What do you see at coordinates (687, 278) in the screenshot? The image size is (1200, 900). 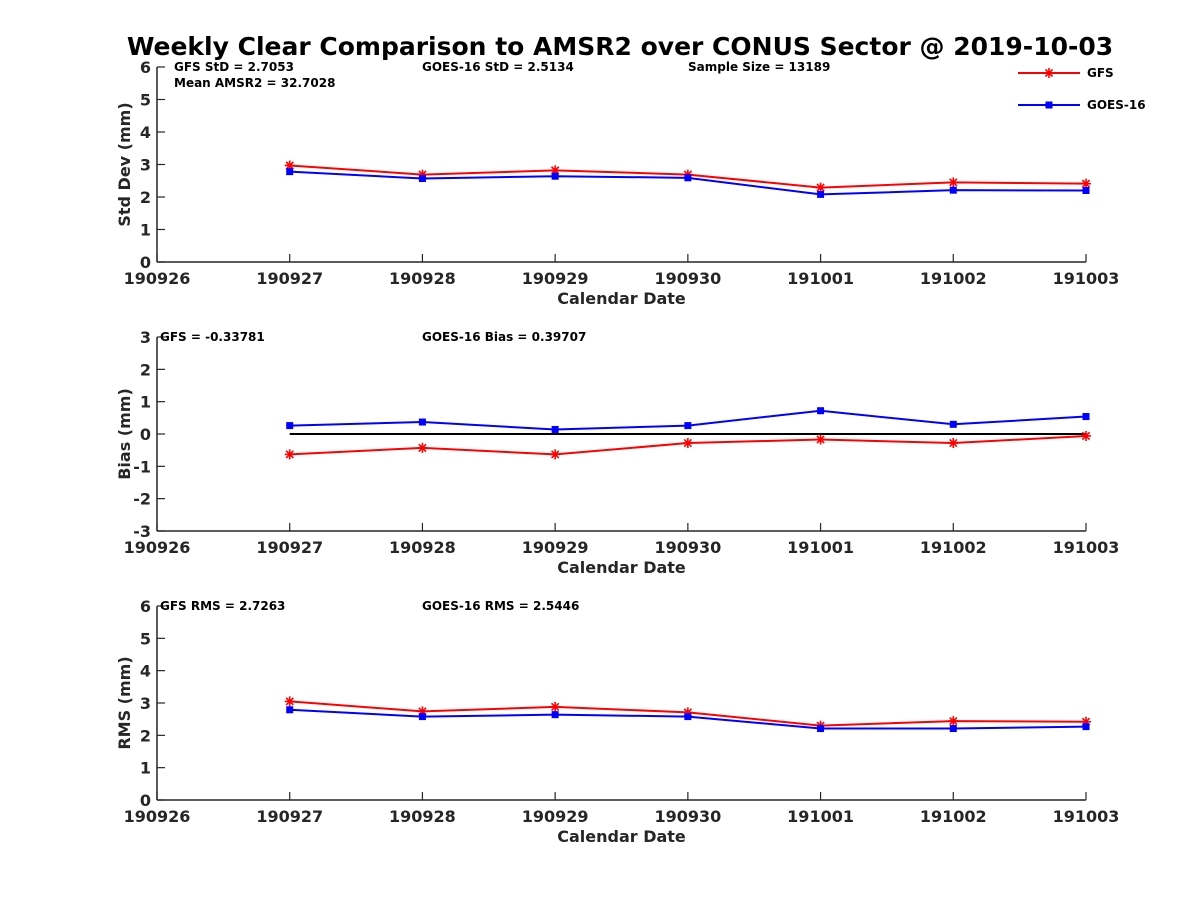 I see `std-dev-x-tick-label: 190930` at bounding box center [687, 278].